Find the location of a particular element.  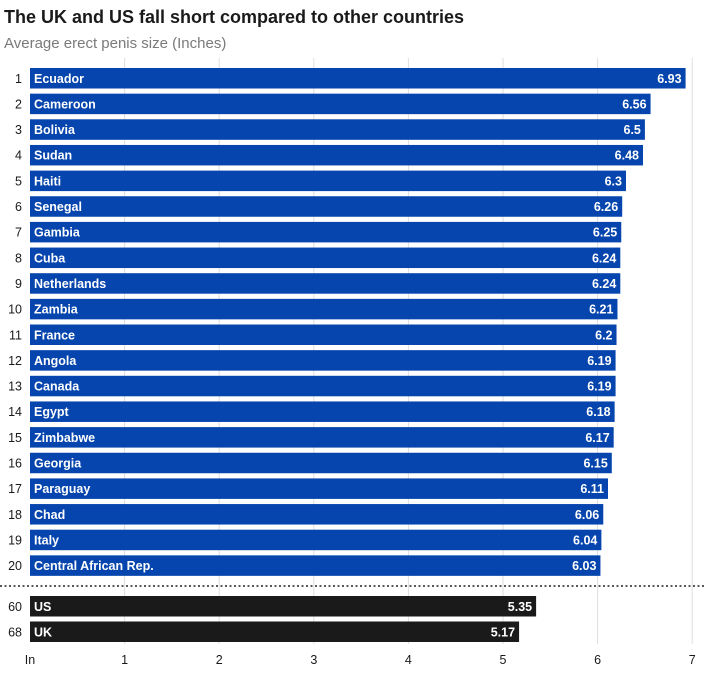

x-tick-label: 7 is located at coordinates (692, 660).